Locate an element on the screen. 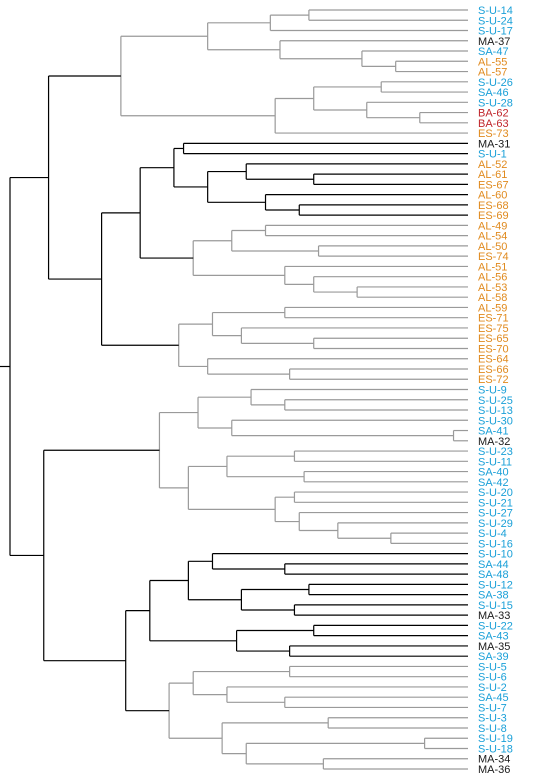 The image size is (550, 779). leaf-label: ES-69 is located at coordinates (493, 216).